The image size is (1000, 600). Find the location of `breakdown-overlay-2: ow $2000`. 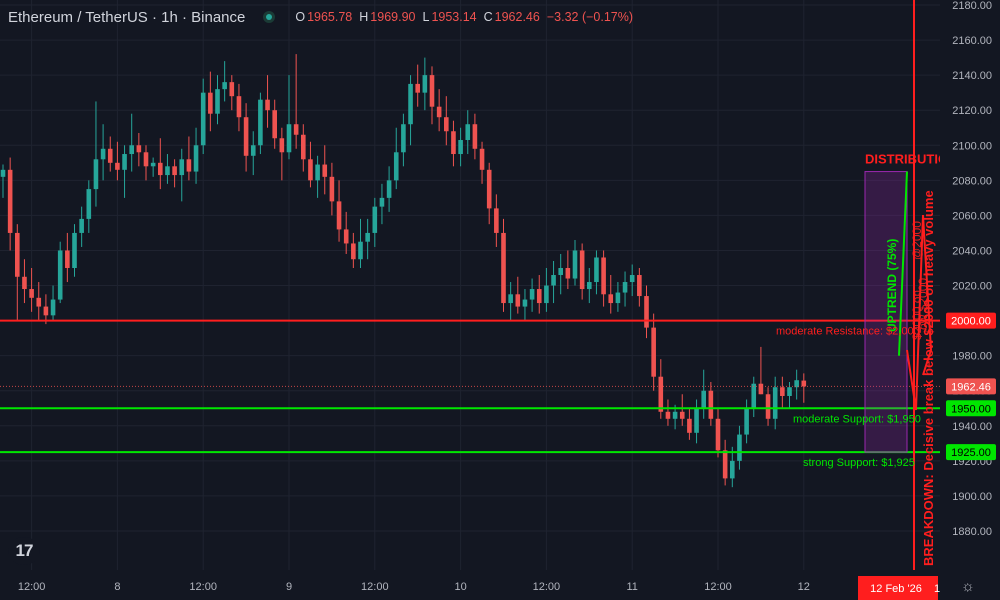

breakdown-overlay-2: ow $2000 is located at coordinates (923, 304).